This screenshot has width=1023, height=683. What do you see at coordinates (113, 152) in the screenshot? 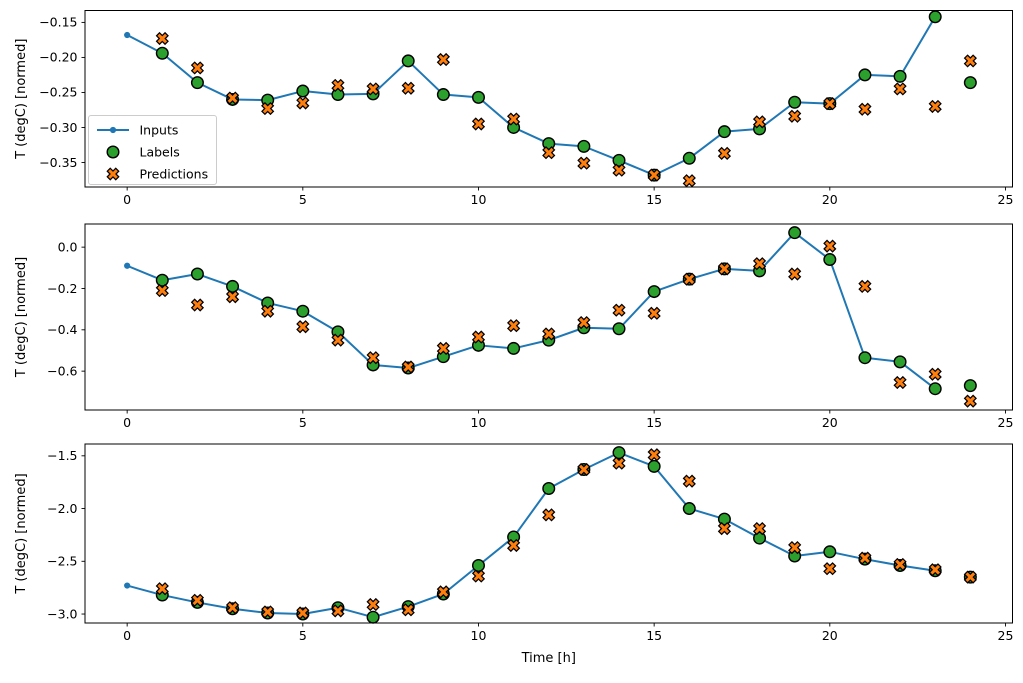
I see `legend-labels-marker-sample` at bounding box center [113, 152].